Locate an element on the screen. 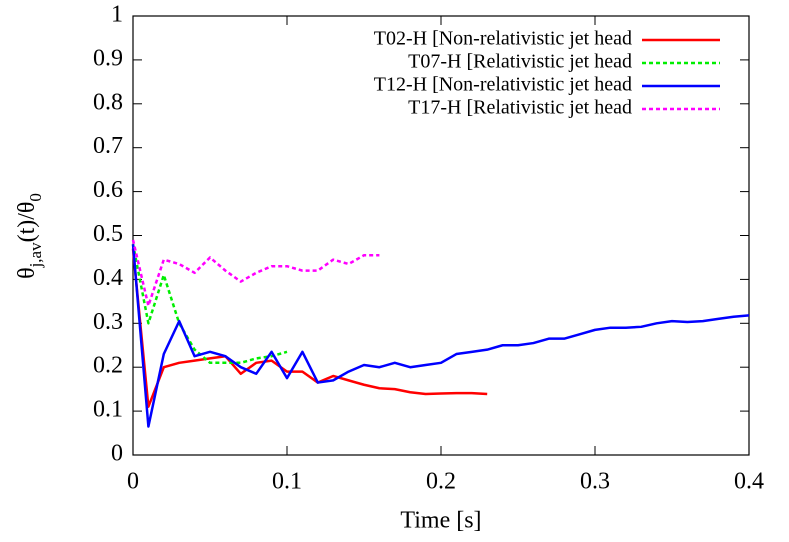  legend-label: T02-H [Non-relativistic jet head is located at coordinates (503, 39).